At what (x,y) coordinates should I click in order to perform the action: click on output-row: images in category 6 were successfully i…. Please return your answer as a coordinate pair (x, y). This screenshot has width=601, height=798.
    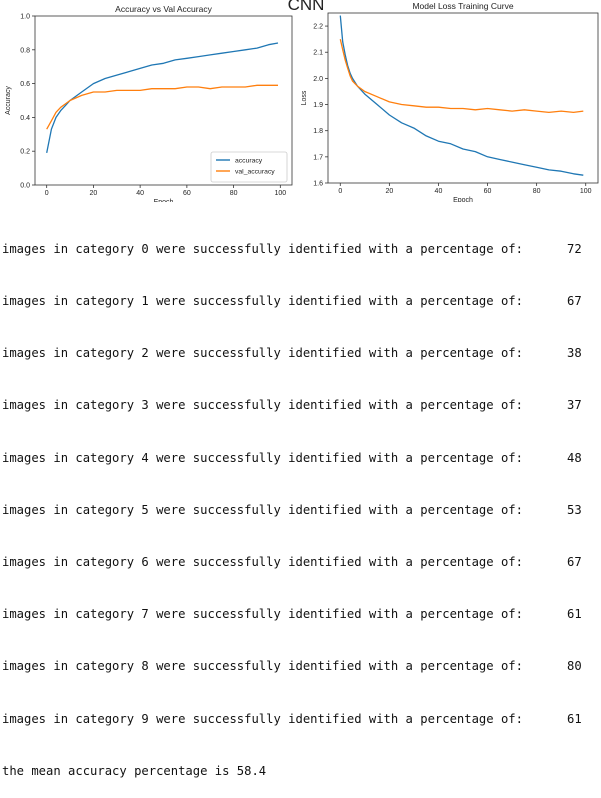
    Looking at the image, I should click on (301, 562).